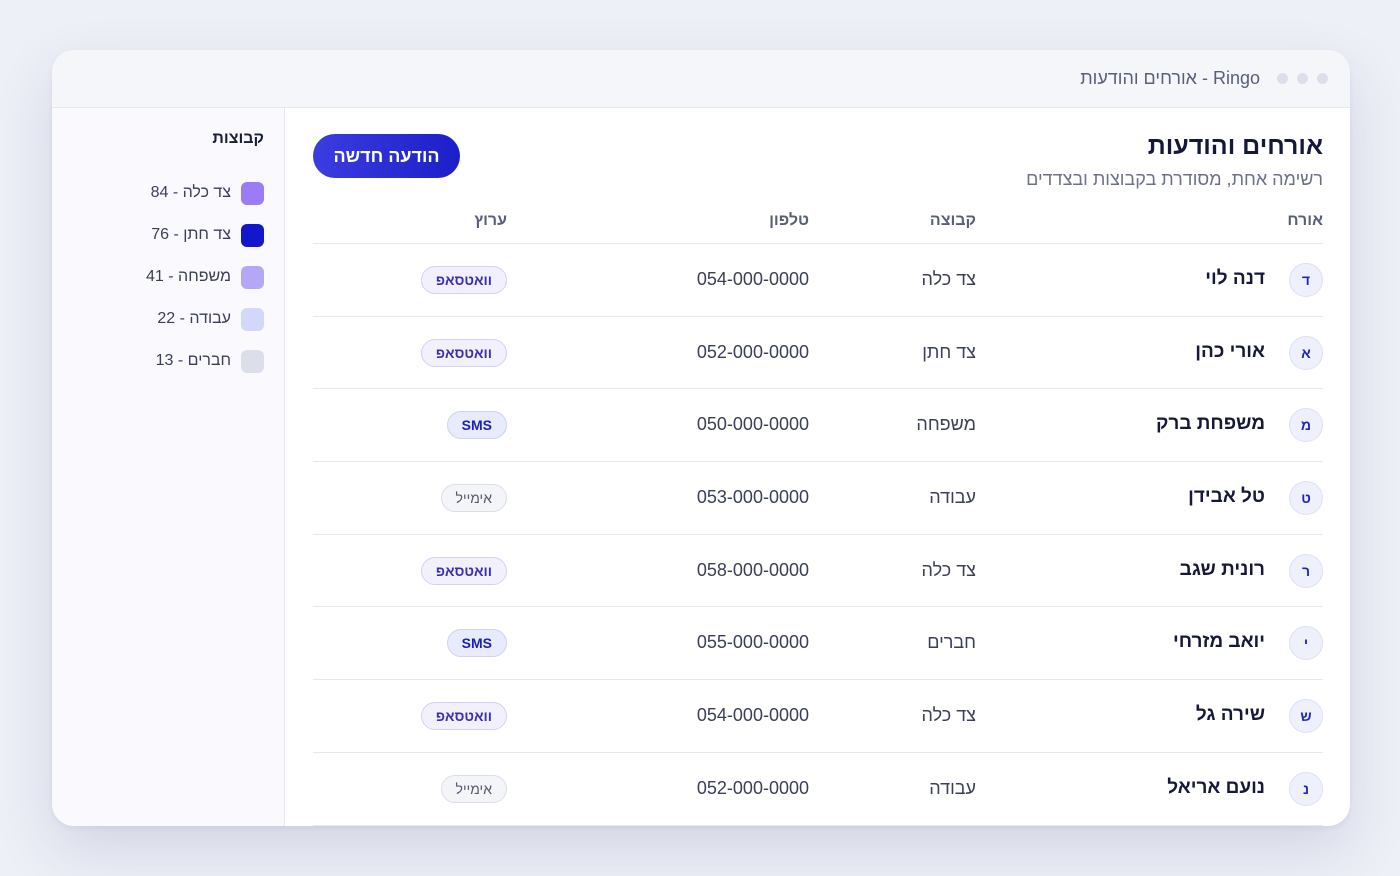 The image size is (1400, 876). What do you see at coordinates (1305, 220) in the screenshot?
I see `column-header-guest: אורח` at bounding box center [1305, 220].